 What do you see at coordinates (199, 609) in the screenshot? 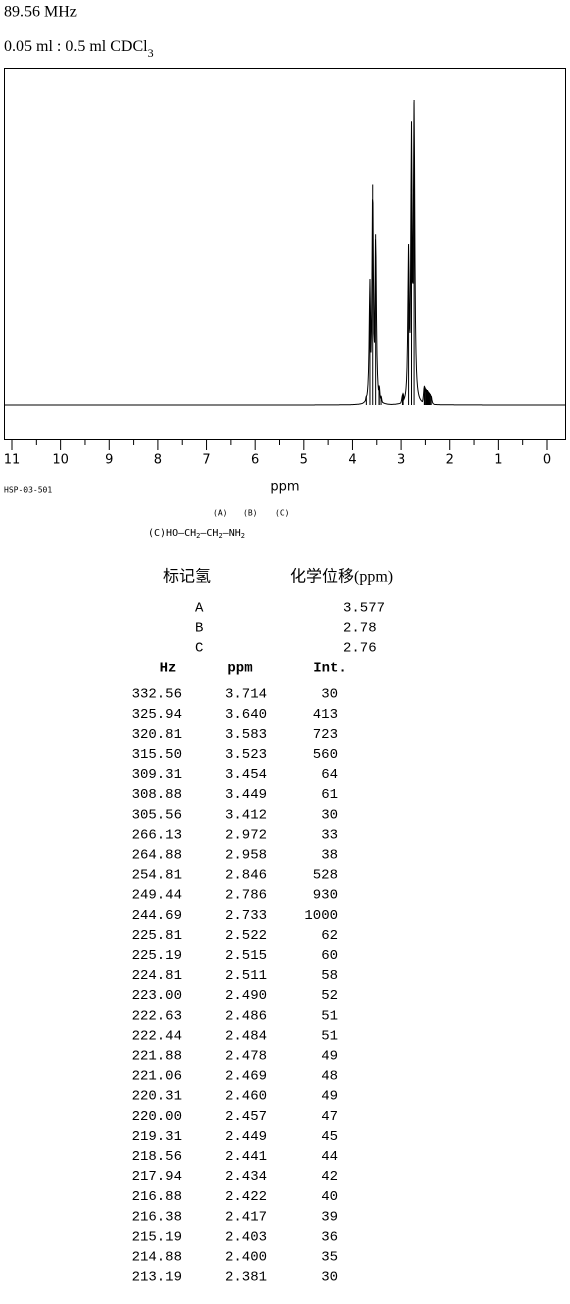
I see `label-cell: A` at bounding box center [199, 609].